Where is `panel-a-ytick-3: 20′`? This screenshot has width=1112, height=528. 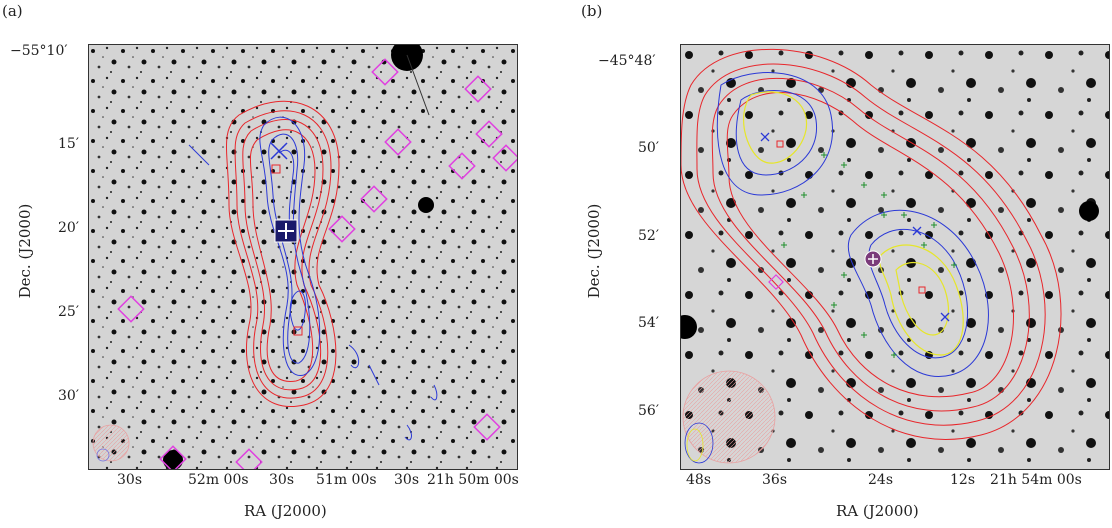 panel-a-ytick-3: 20′ is located at coordinates (68, 228).